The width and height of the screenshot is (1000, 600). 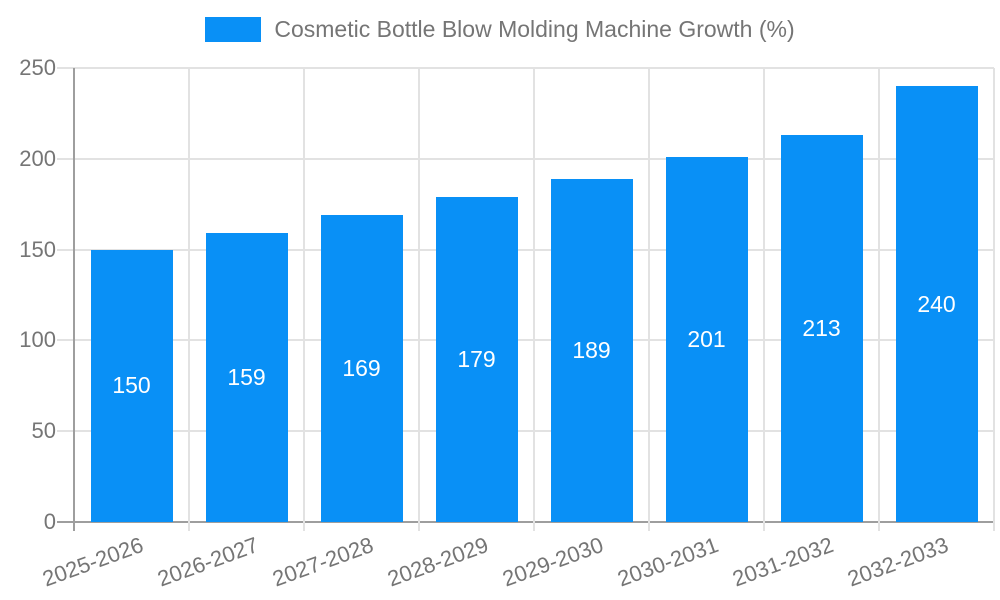 I want to click on bar: 201, so click(x=706, y=339).